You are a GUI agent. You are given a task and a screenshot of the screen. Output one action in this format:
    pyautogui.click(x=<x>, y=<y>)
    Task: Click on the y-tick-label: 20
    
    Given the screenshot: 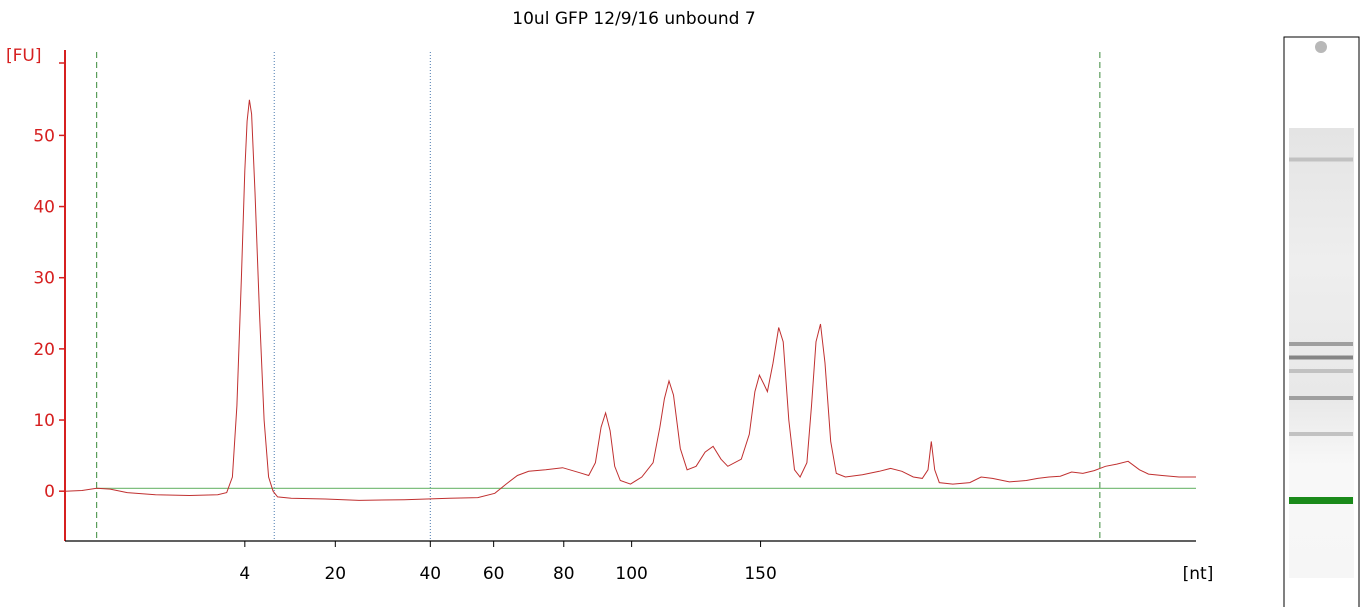 What is the action you would take?
    pyautogui.click(x=44, y=350)
    